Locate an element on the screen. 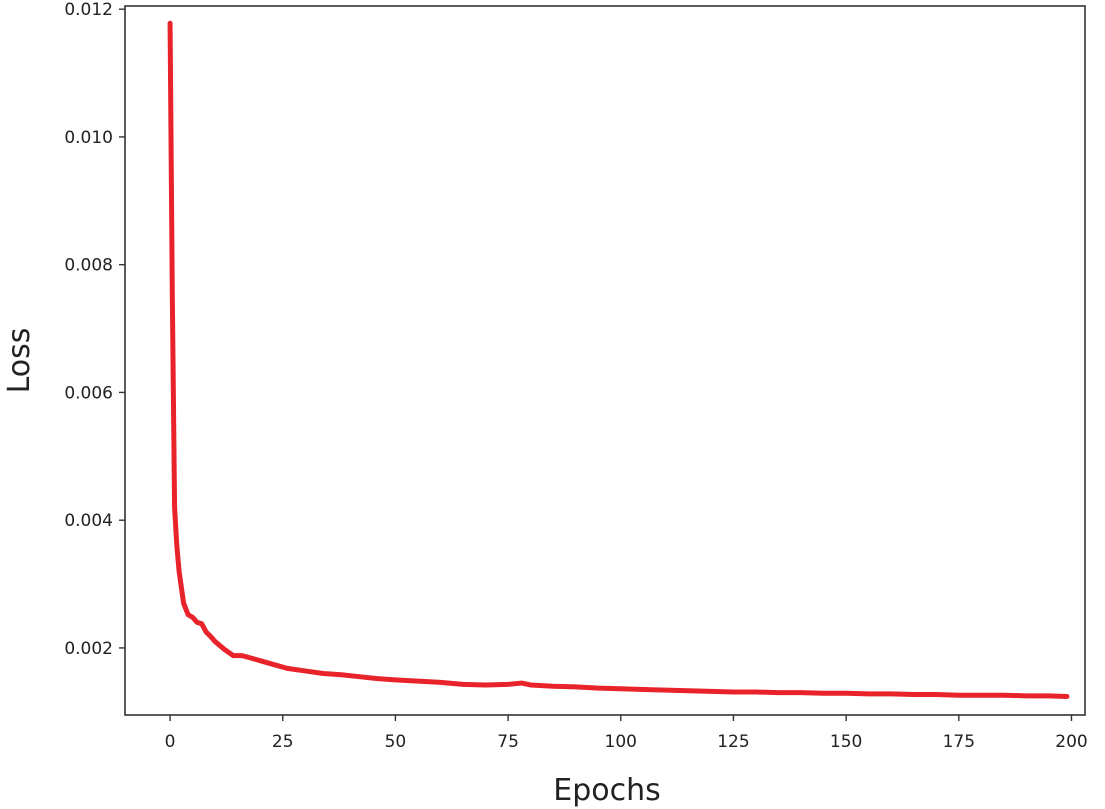 This screenshot has width=1105, height=809. x-tick-label: 100 is located at coordinates (621, 742).